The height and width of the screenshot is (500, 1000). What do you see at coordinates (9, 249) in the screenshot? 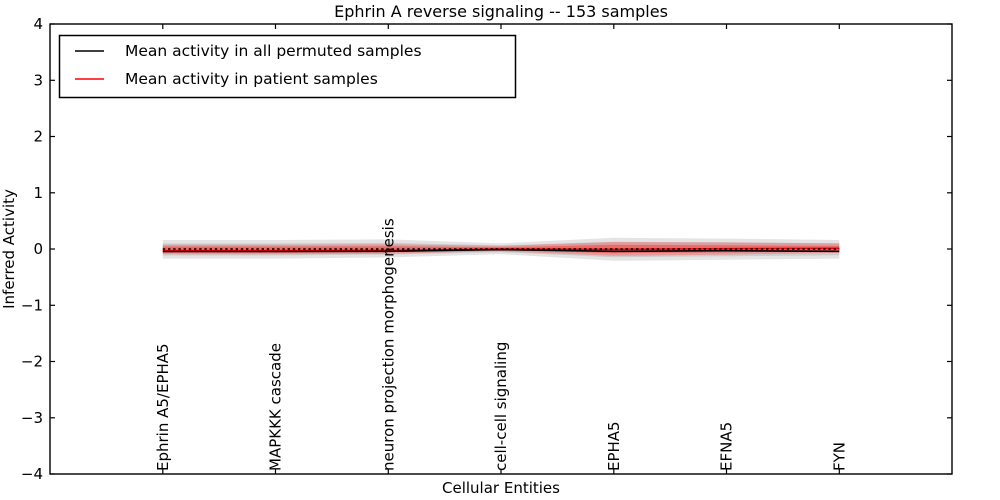
I see `y-axis-label: Inferred Activity` at bounding box center [9, 249].